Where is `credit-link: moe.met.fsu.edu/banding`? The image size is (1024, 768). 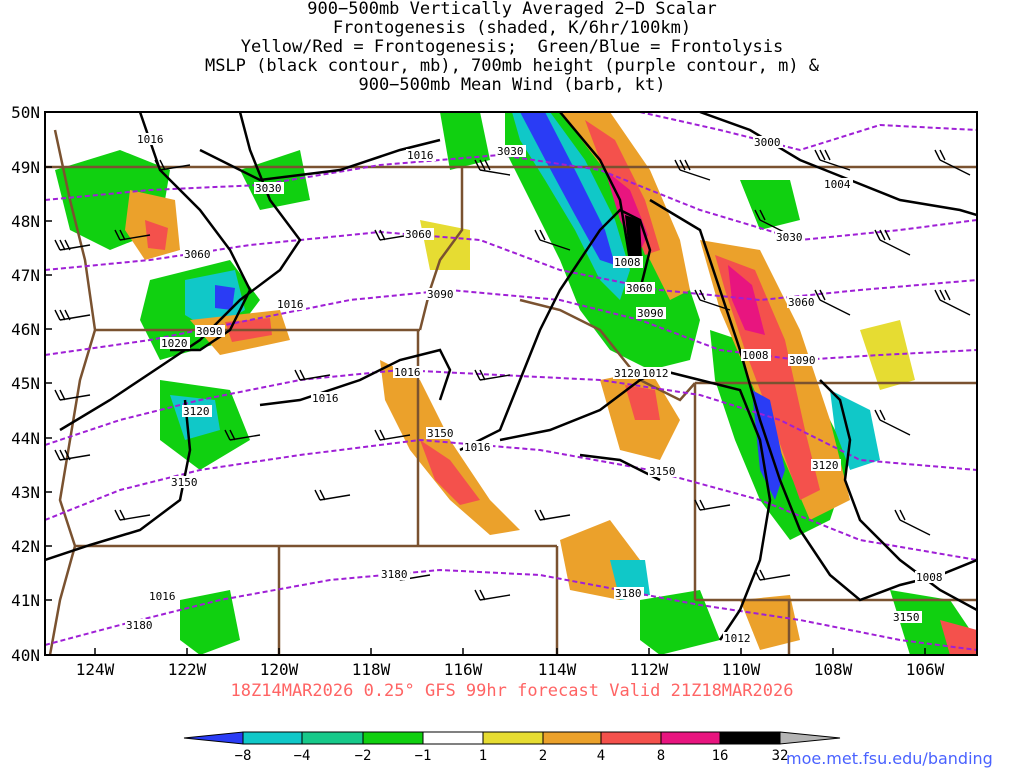 credit-link: moe.met.fsu.edu/banding is located at coordinates (889, 758).